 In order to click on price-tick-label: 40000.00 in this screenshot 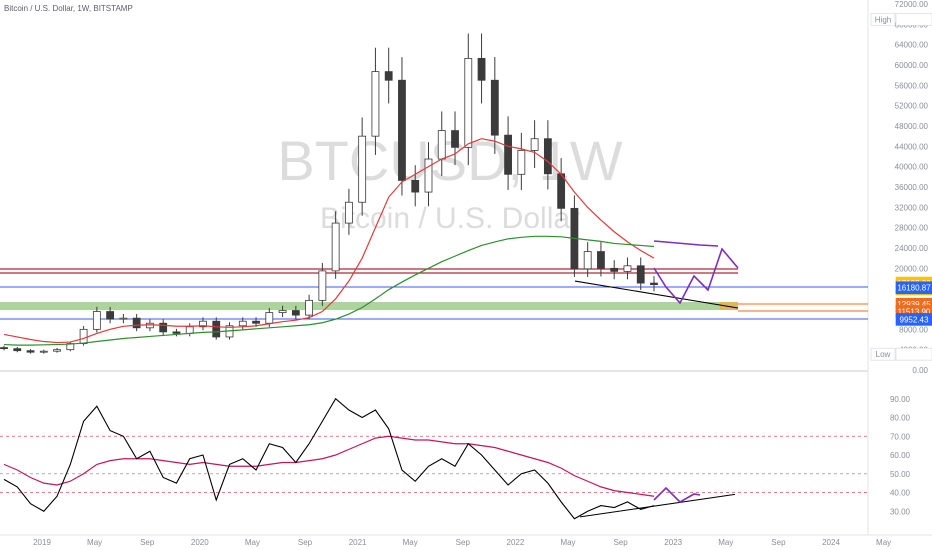, I will do `click(912, 167)`.